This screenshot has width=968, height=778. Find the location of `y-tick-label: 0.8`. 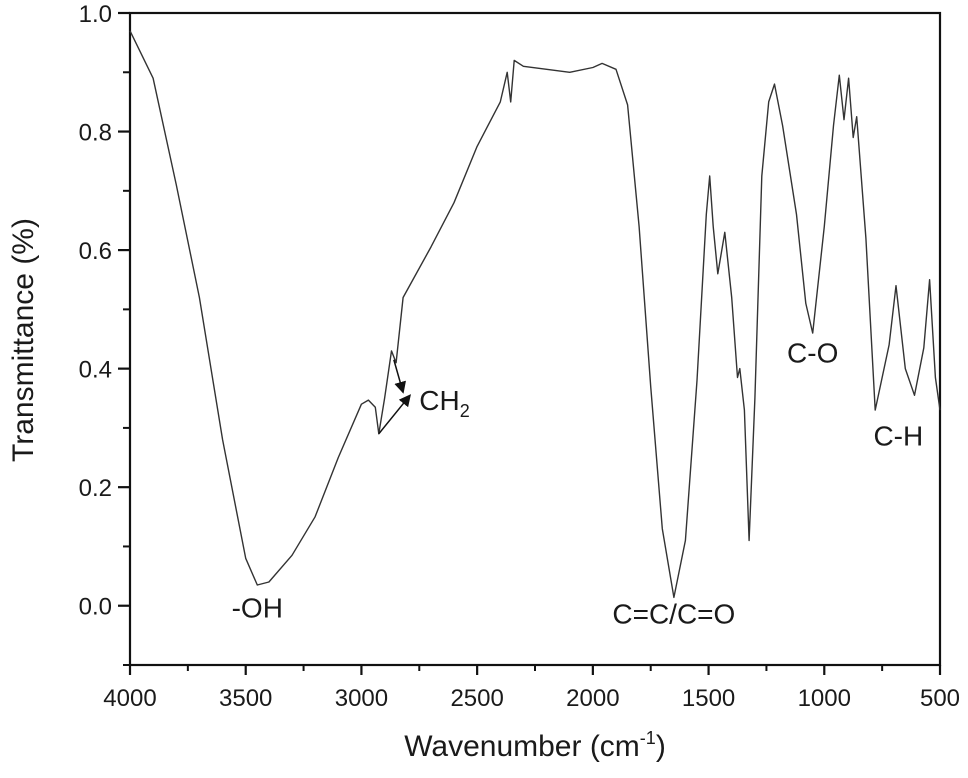

y-tick-label: 0.8 is located at coordinates (95, 133).